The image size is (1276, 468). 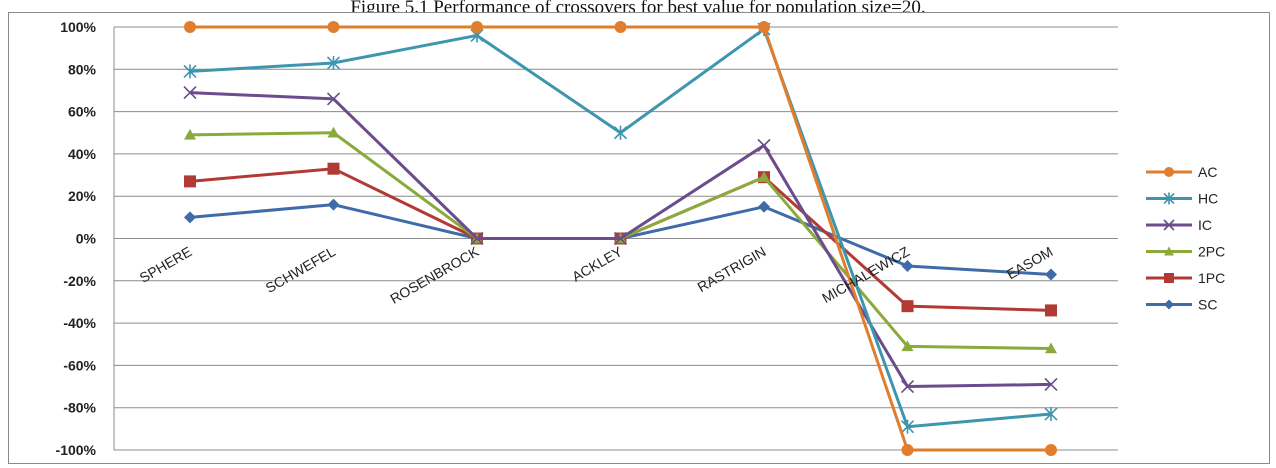 What do you see at coordinates (82, 69) in the screenshot?
I see `y-tick-label: 80%` at bounding box center [82, 69].